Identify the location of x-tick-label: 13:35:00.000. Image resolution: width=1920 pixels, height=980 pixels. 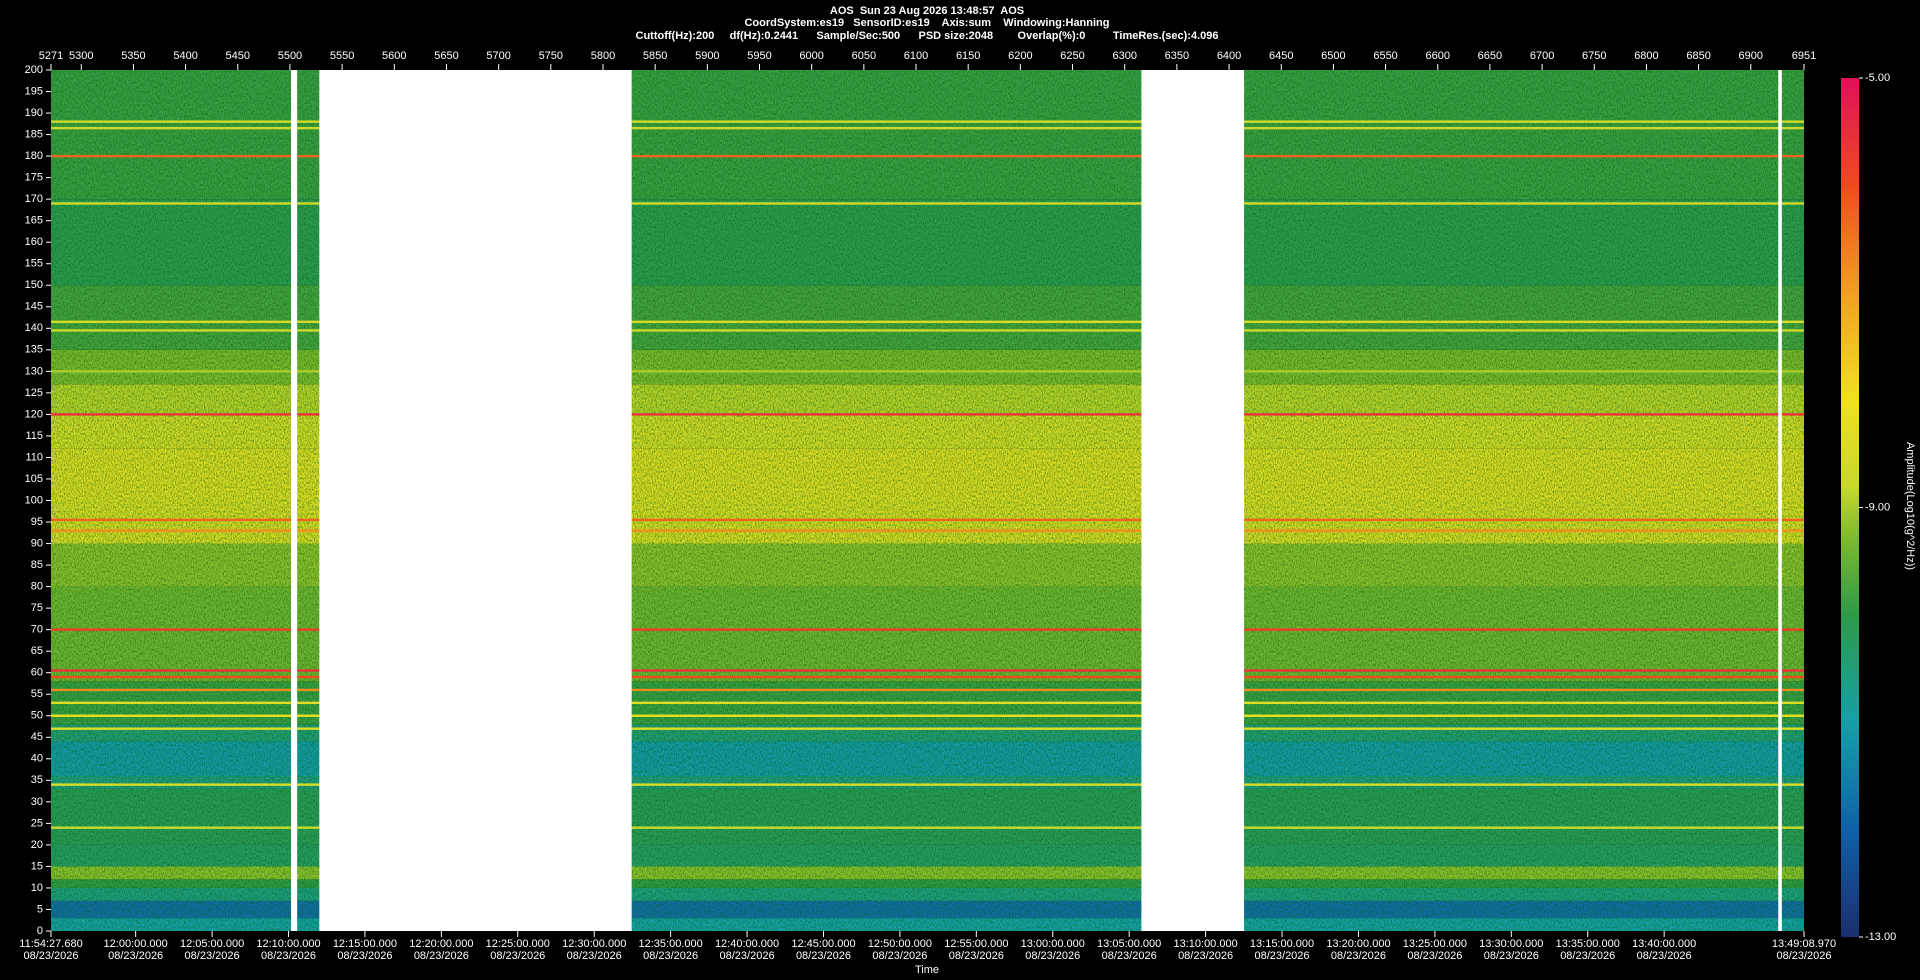
(1588, 944).